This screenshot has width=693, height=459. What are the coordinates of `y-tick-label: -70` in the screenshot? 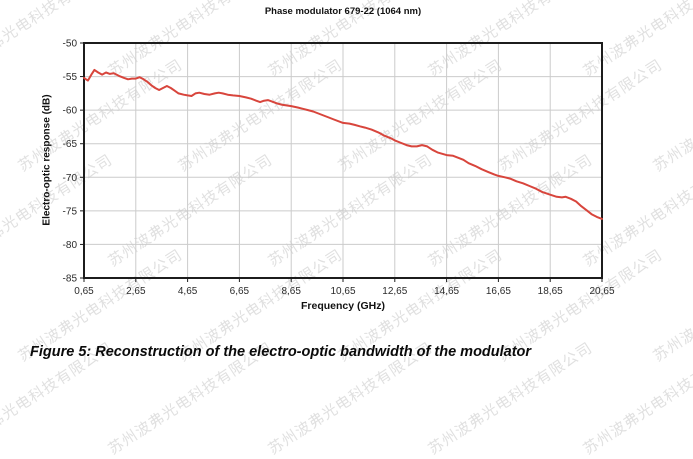 It's located at (70, 178).